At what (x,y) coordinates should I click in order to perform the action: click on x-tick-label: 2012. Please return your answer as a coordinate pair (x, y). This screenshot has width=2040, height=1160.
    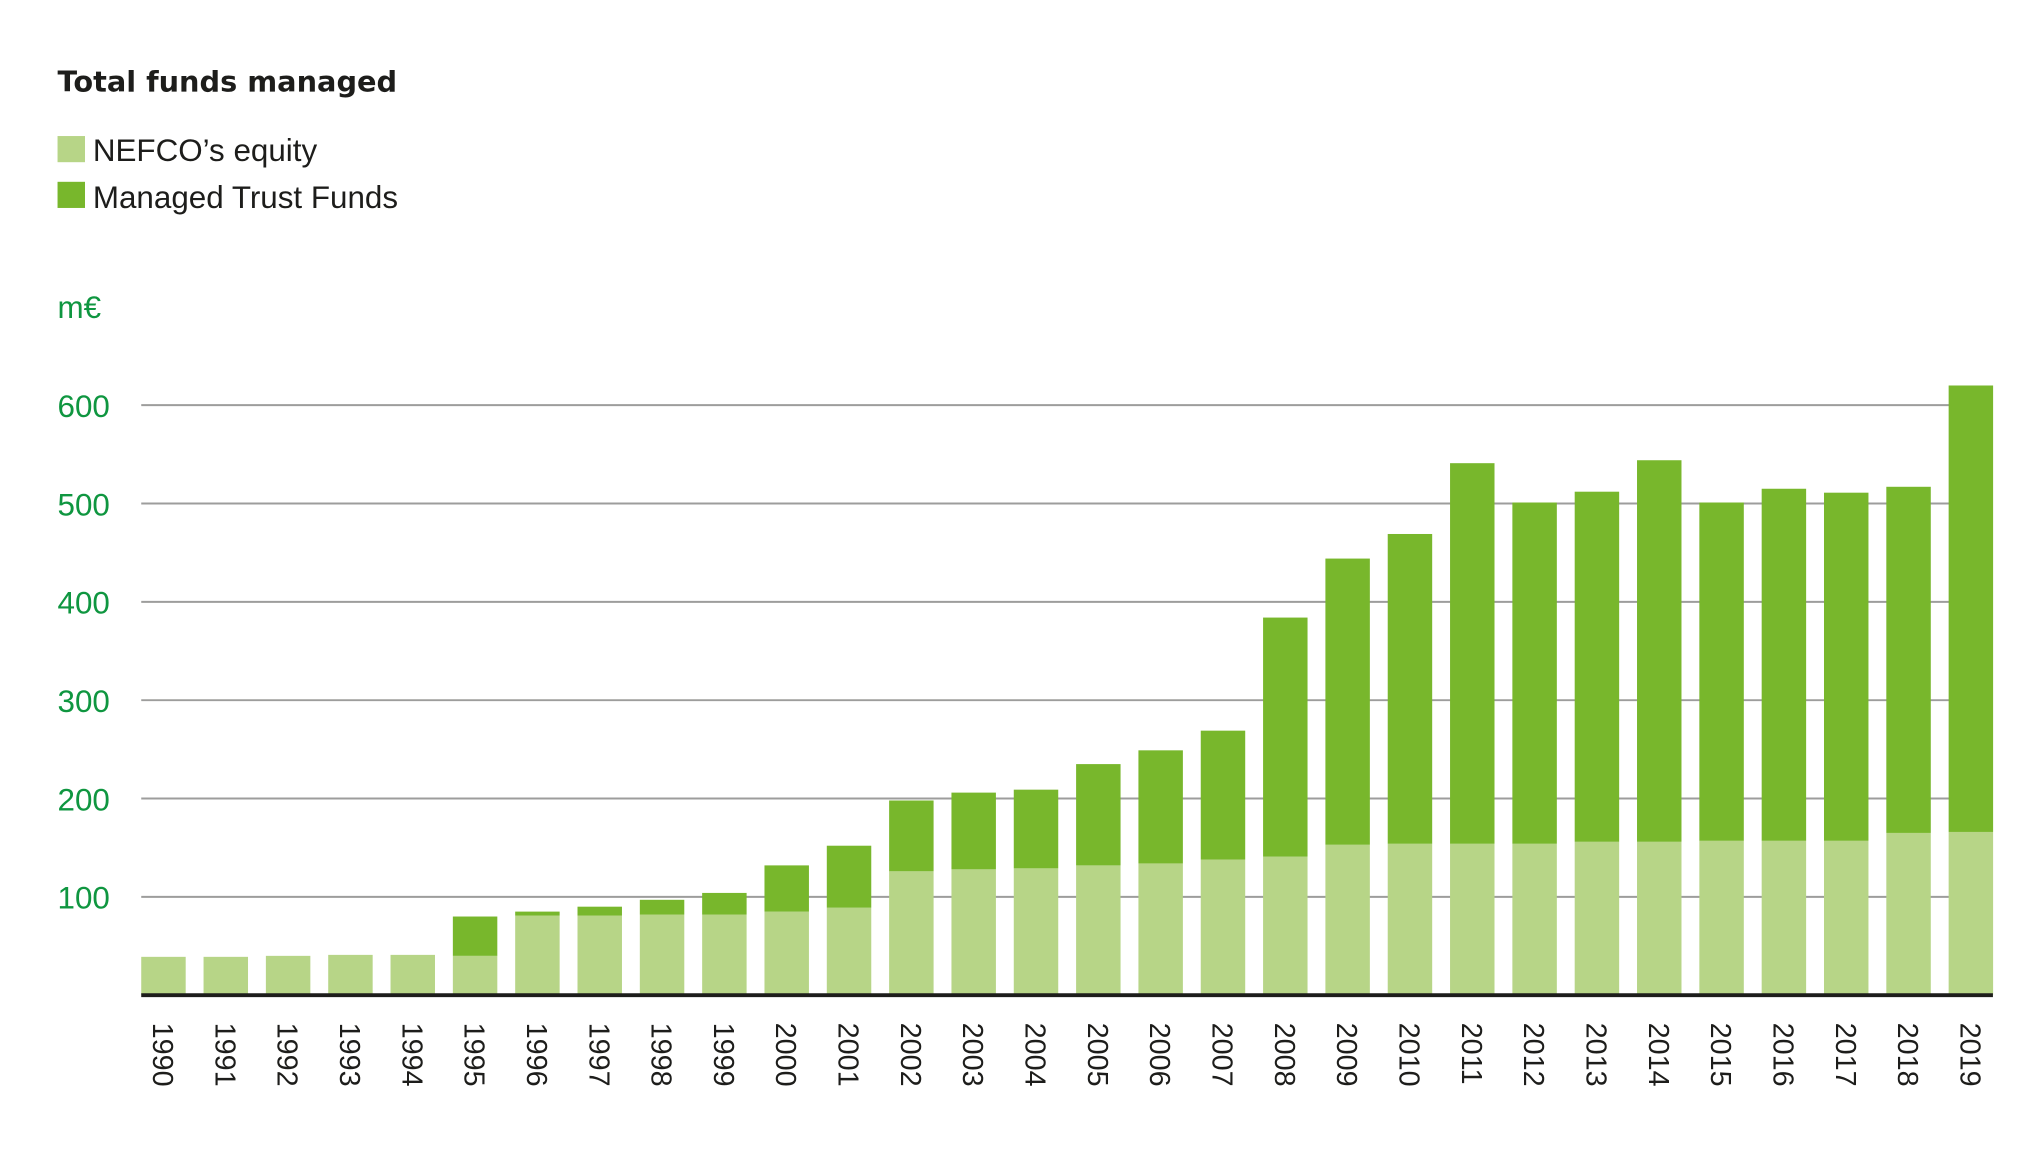
    Looking at the image, I should click on (1533, 1055).